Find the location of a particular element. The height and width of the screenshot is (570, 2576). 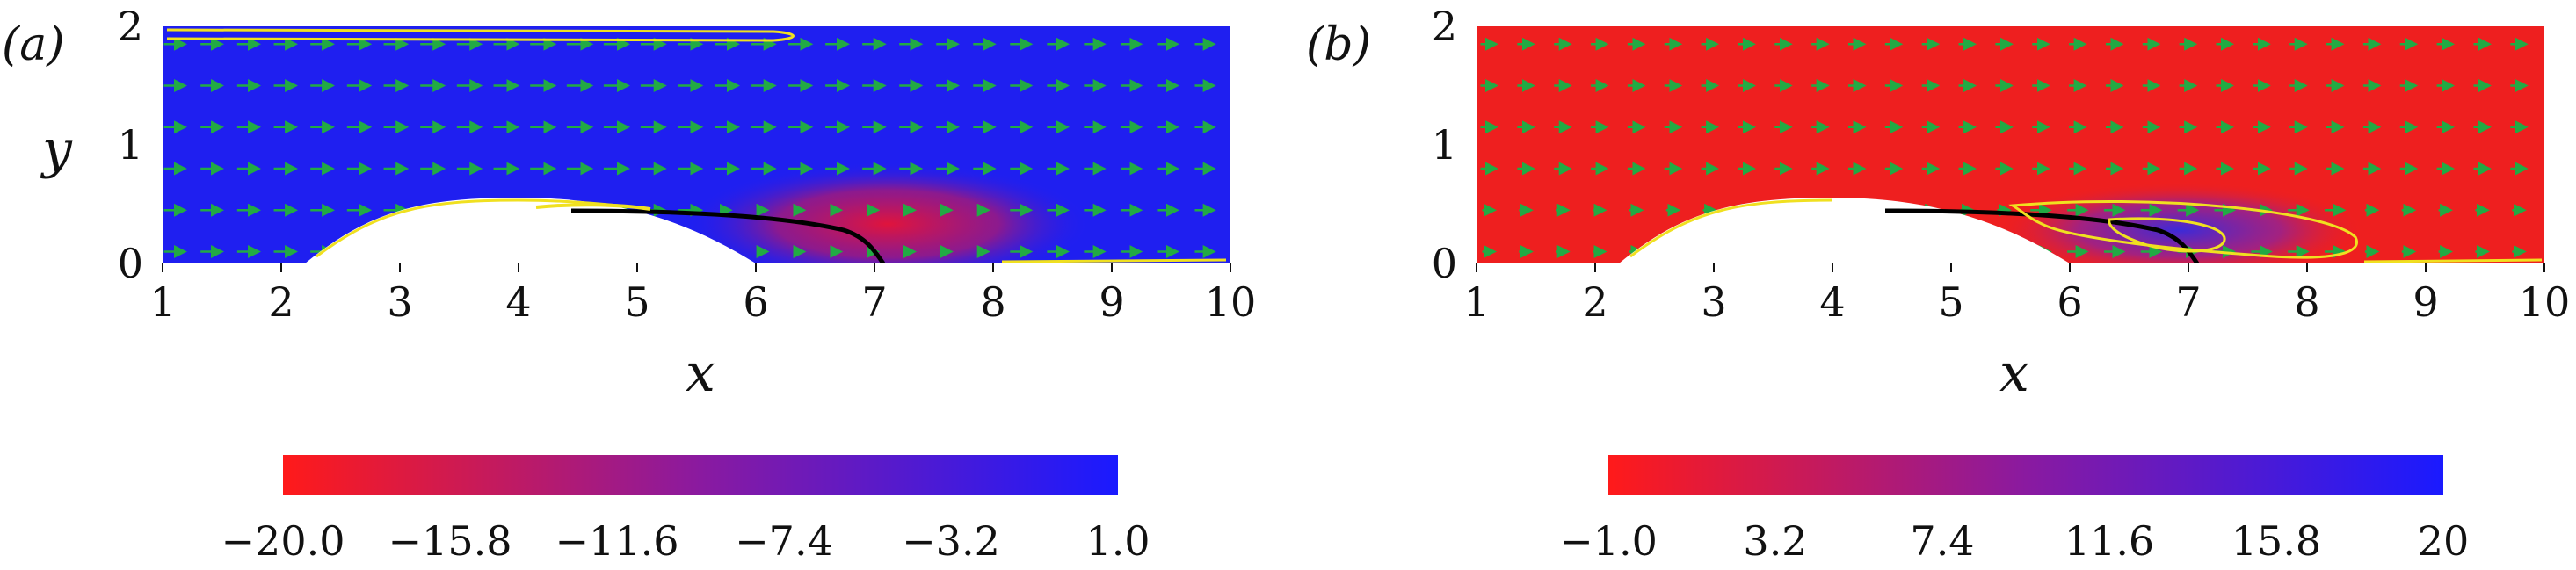

panel-b-contour-bottom is located at coordinates (2453, 260).